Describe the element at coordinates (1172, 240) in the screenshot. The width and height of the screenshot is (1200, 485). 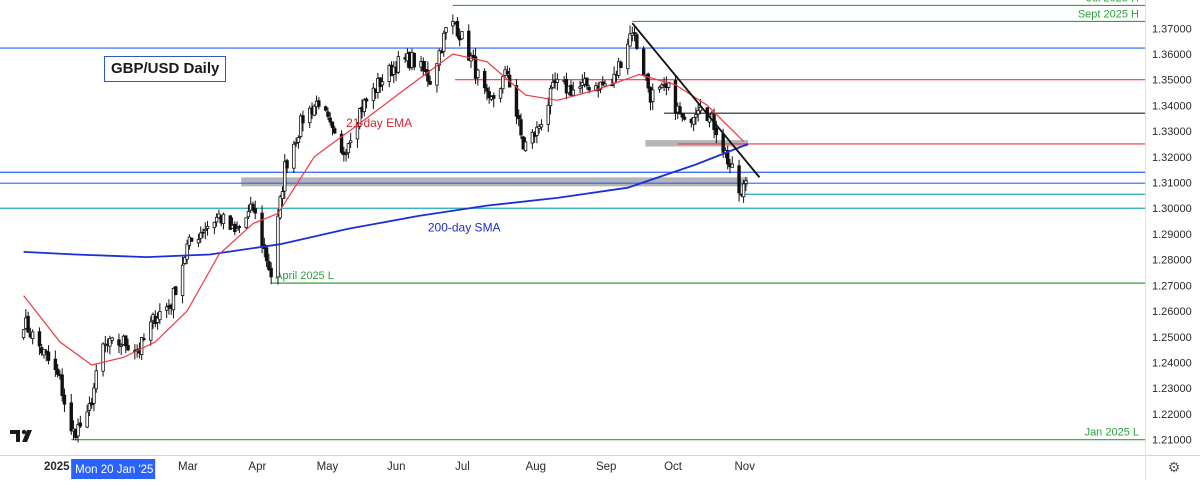
I see `price-axis-background` at that location.